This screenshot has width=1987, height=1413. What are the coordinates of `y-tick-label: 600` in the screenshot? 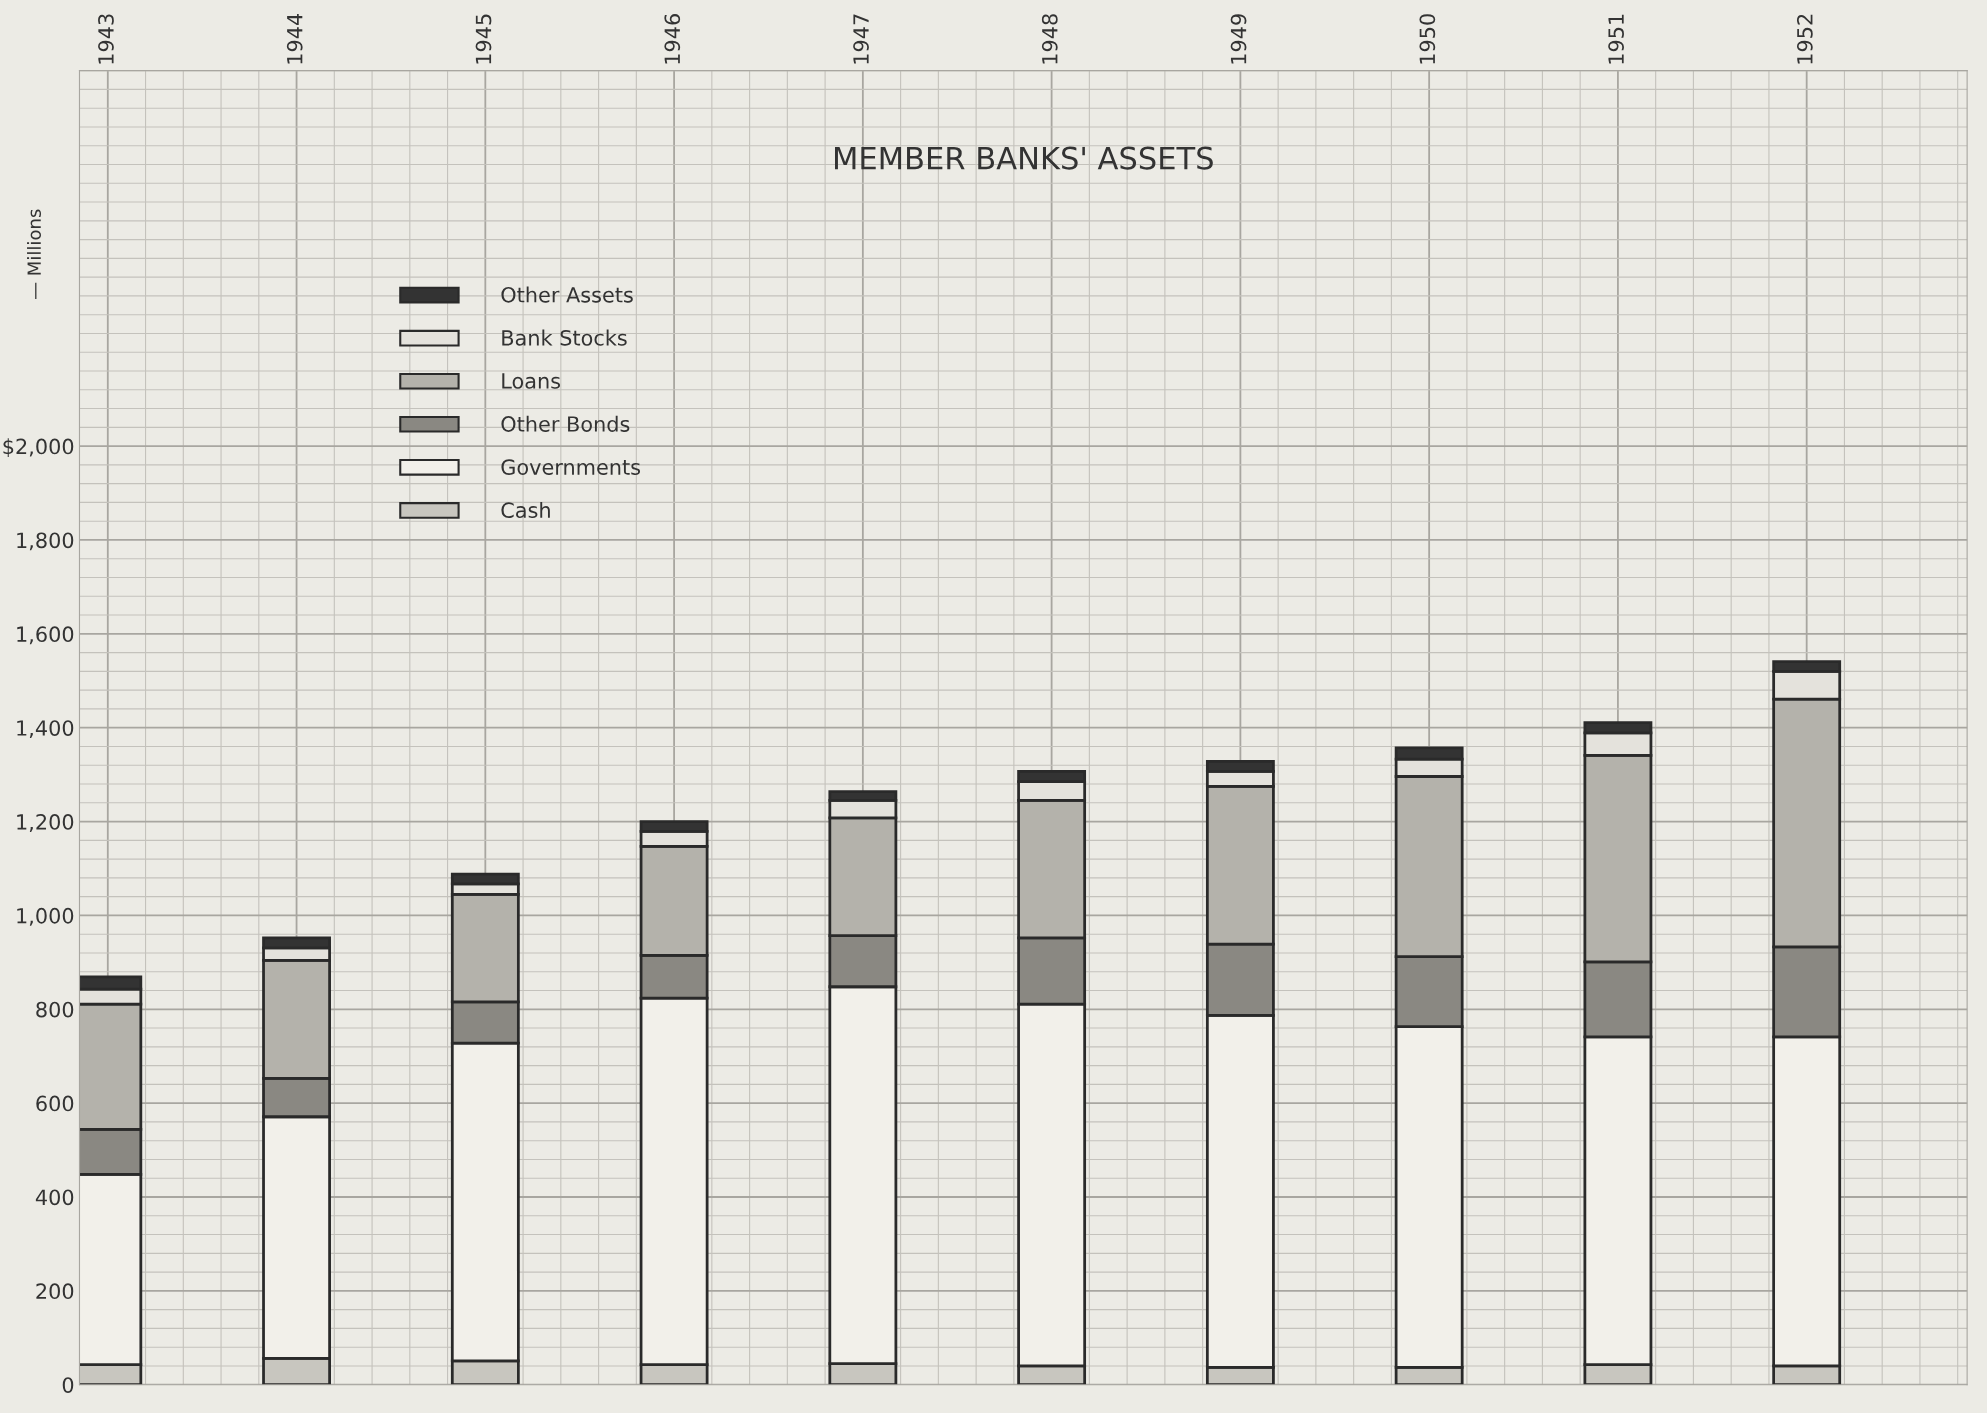 It's located at (55, 1103).